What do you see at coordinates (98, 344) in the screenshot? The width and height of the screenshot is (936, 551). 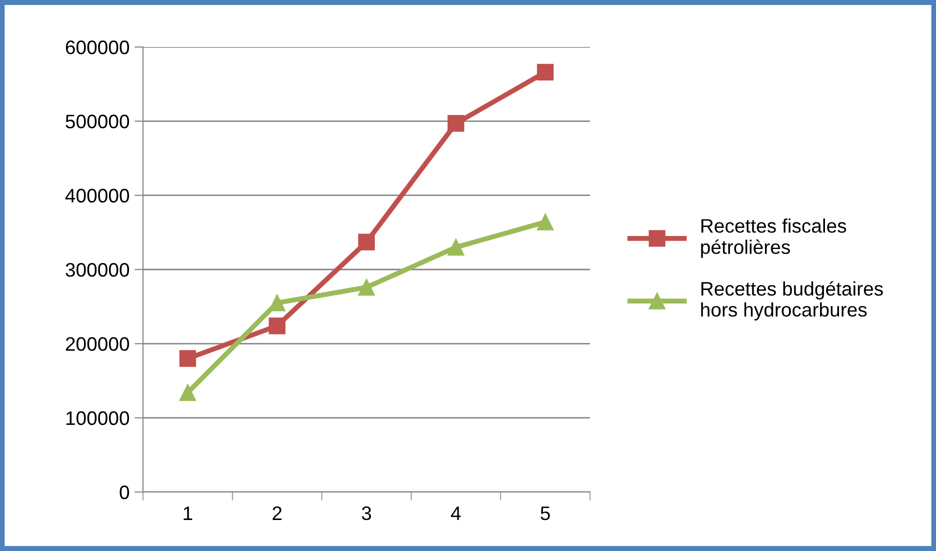 I see `y-tick-label: 200000` at bounding box center [98, 344].